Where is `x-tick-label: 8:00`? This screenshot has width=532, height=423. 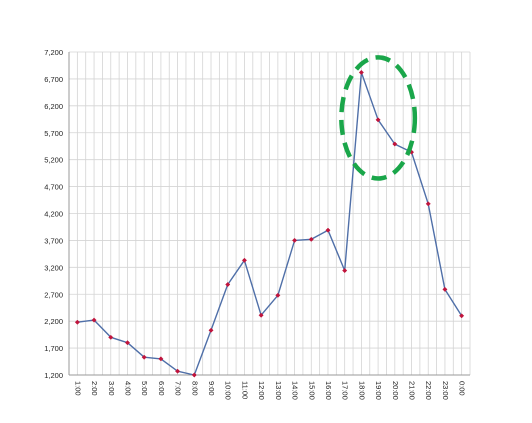
x-tick-label: 8:00 is located at coordinates (194, 388).